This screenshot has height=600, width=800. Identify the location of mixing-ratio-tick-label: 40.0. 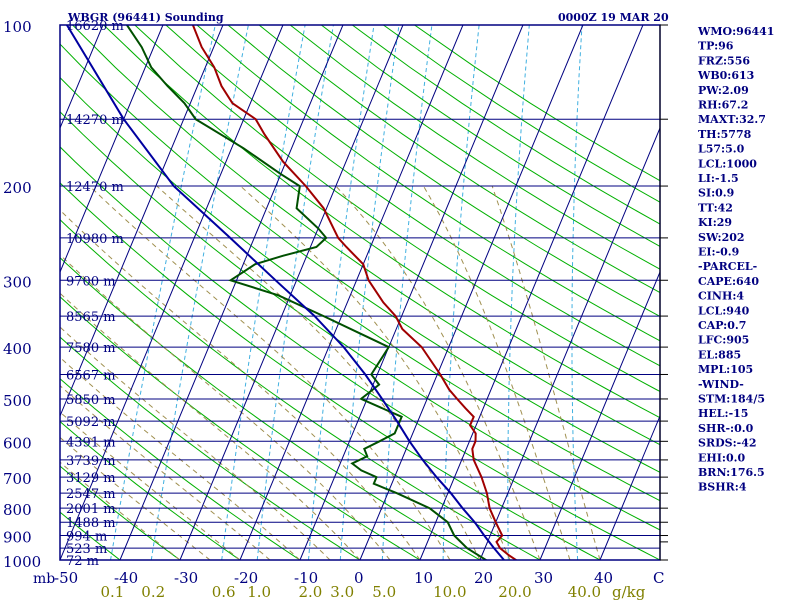
(584, 591).